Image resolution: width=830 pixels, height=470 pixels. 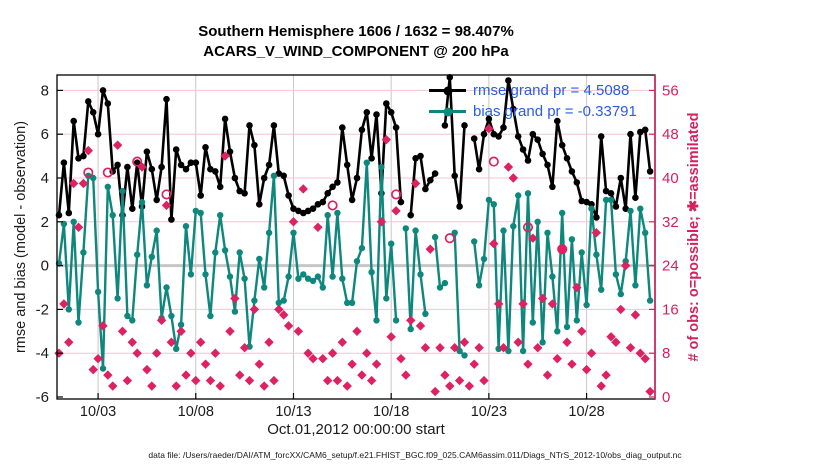 I want to click on rmse-marker-dot, so click(x=447, y=90).